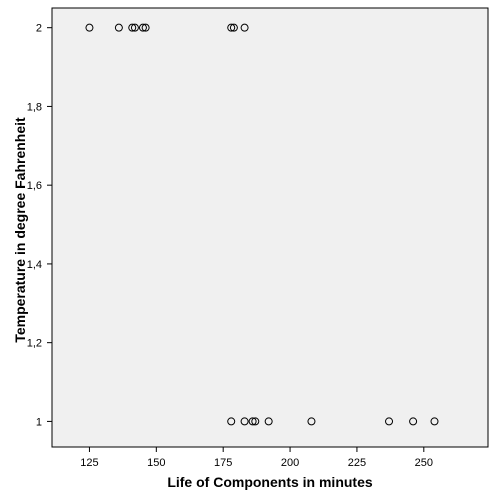  What do you see at coordinates (20, 230) in the screenshot?
I see `y-axis-title: Temperature in degree Fahrenheit` at bounding box center [20, 230].